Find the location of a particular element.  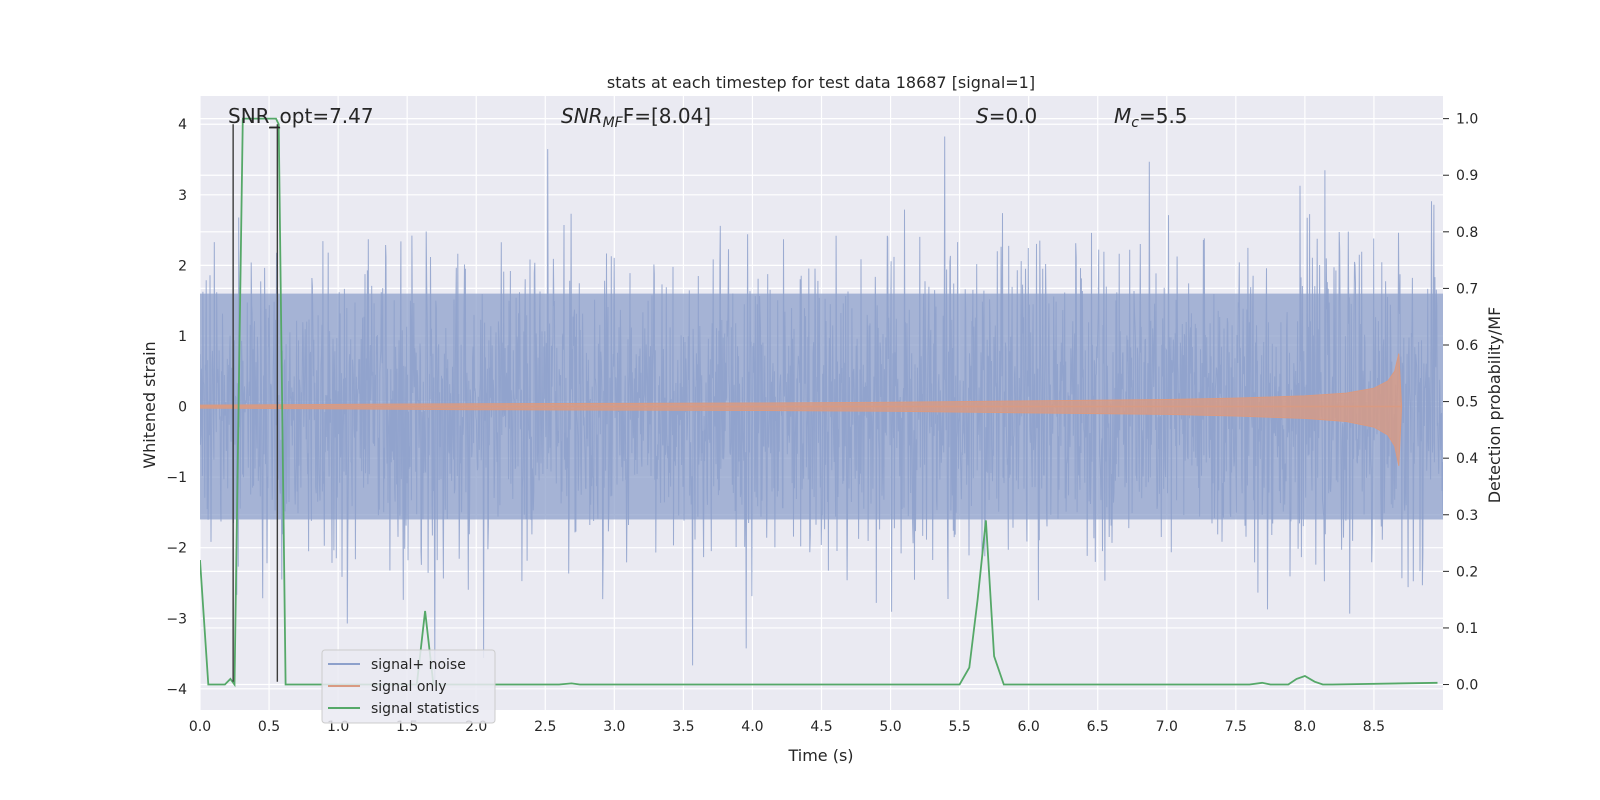

signal-envelope is located at coordinates (801, 409).